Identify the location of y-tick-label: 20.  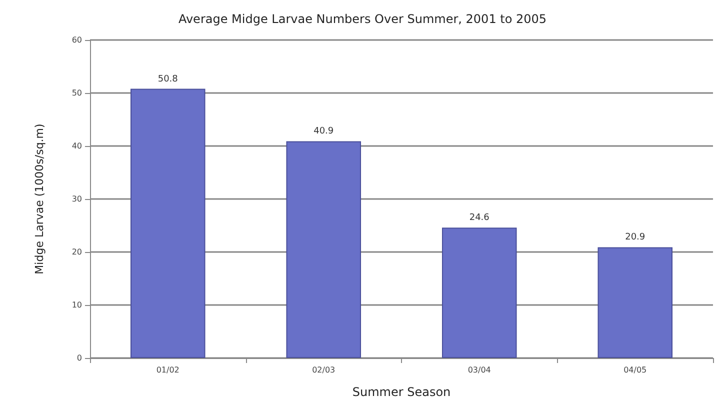
(77, 252).